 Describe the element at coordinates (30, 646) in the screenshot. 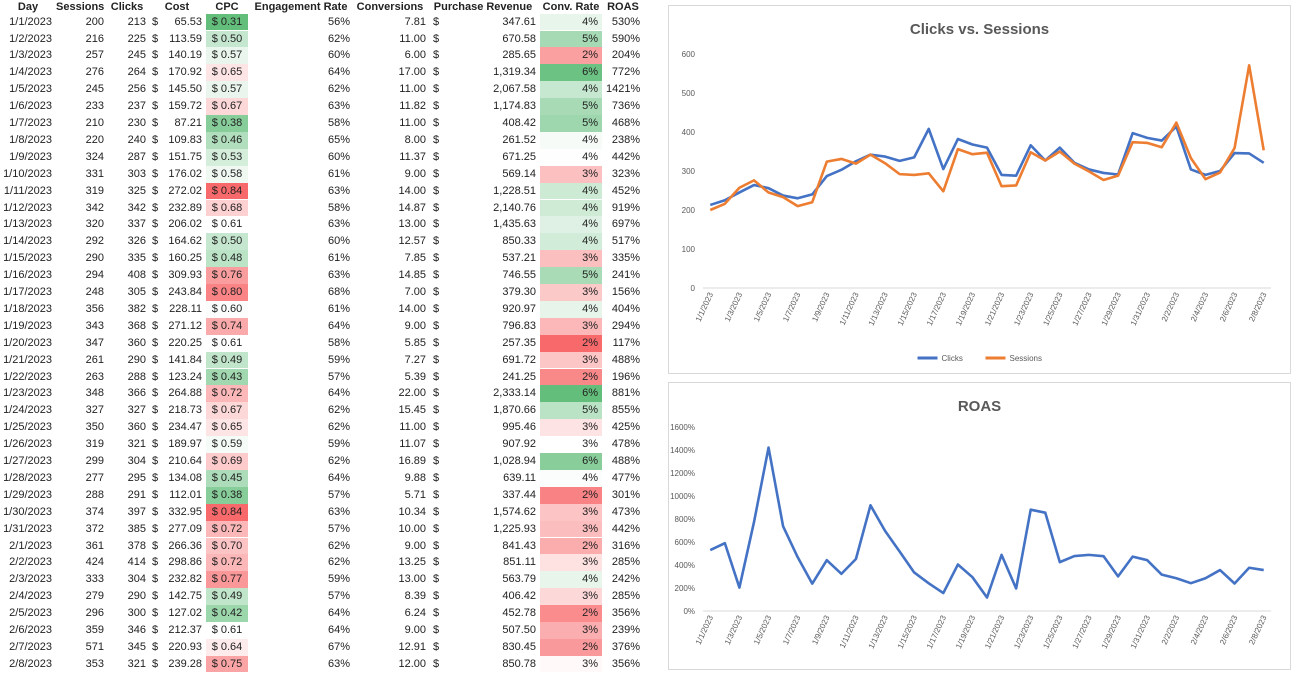

I see `cell-day: 2/7/2023` at that location.